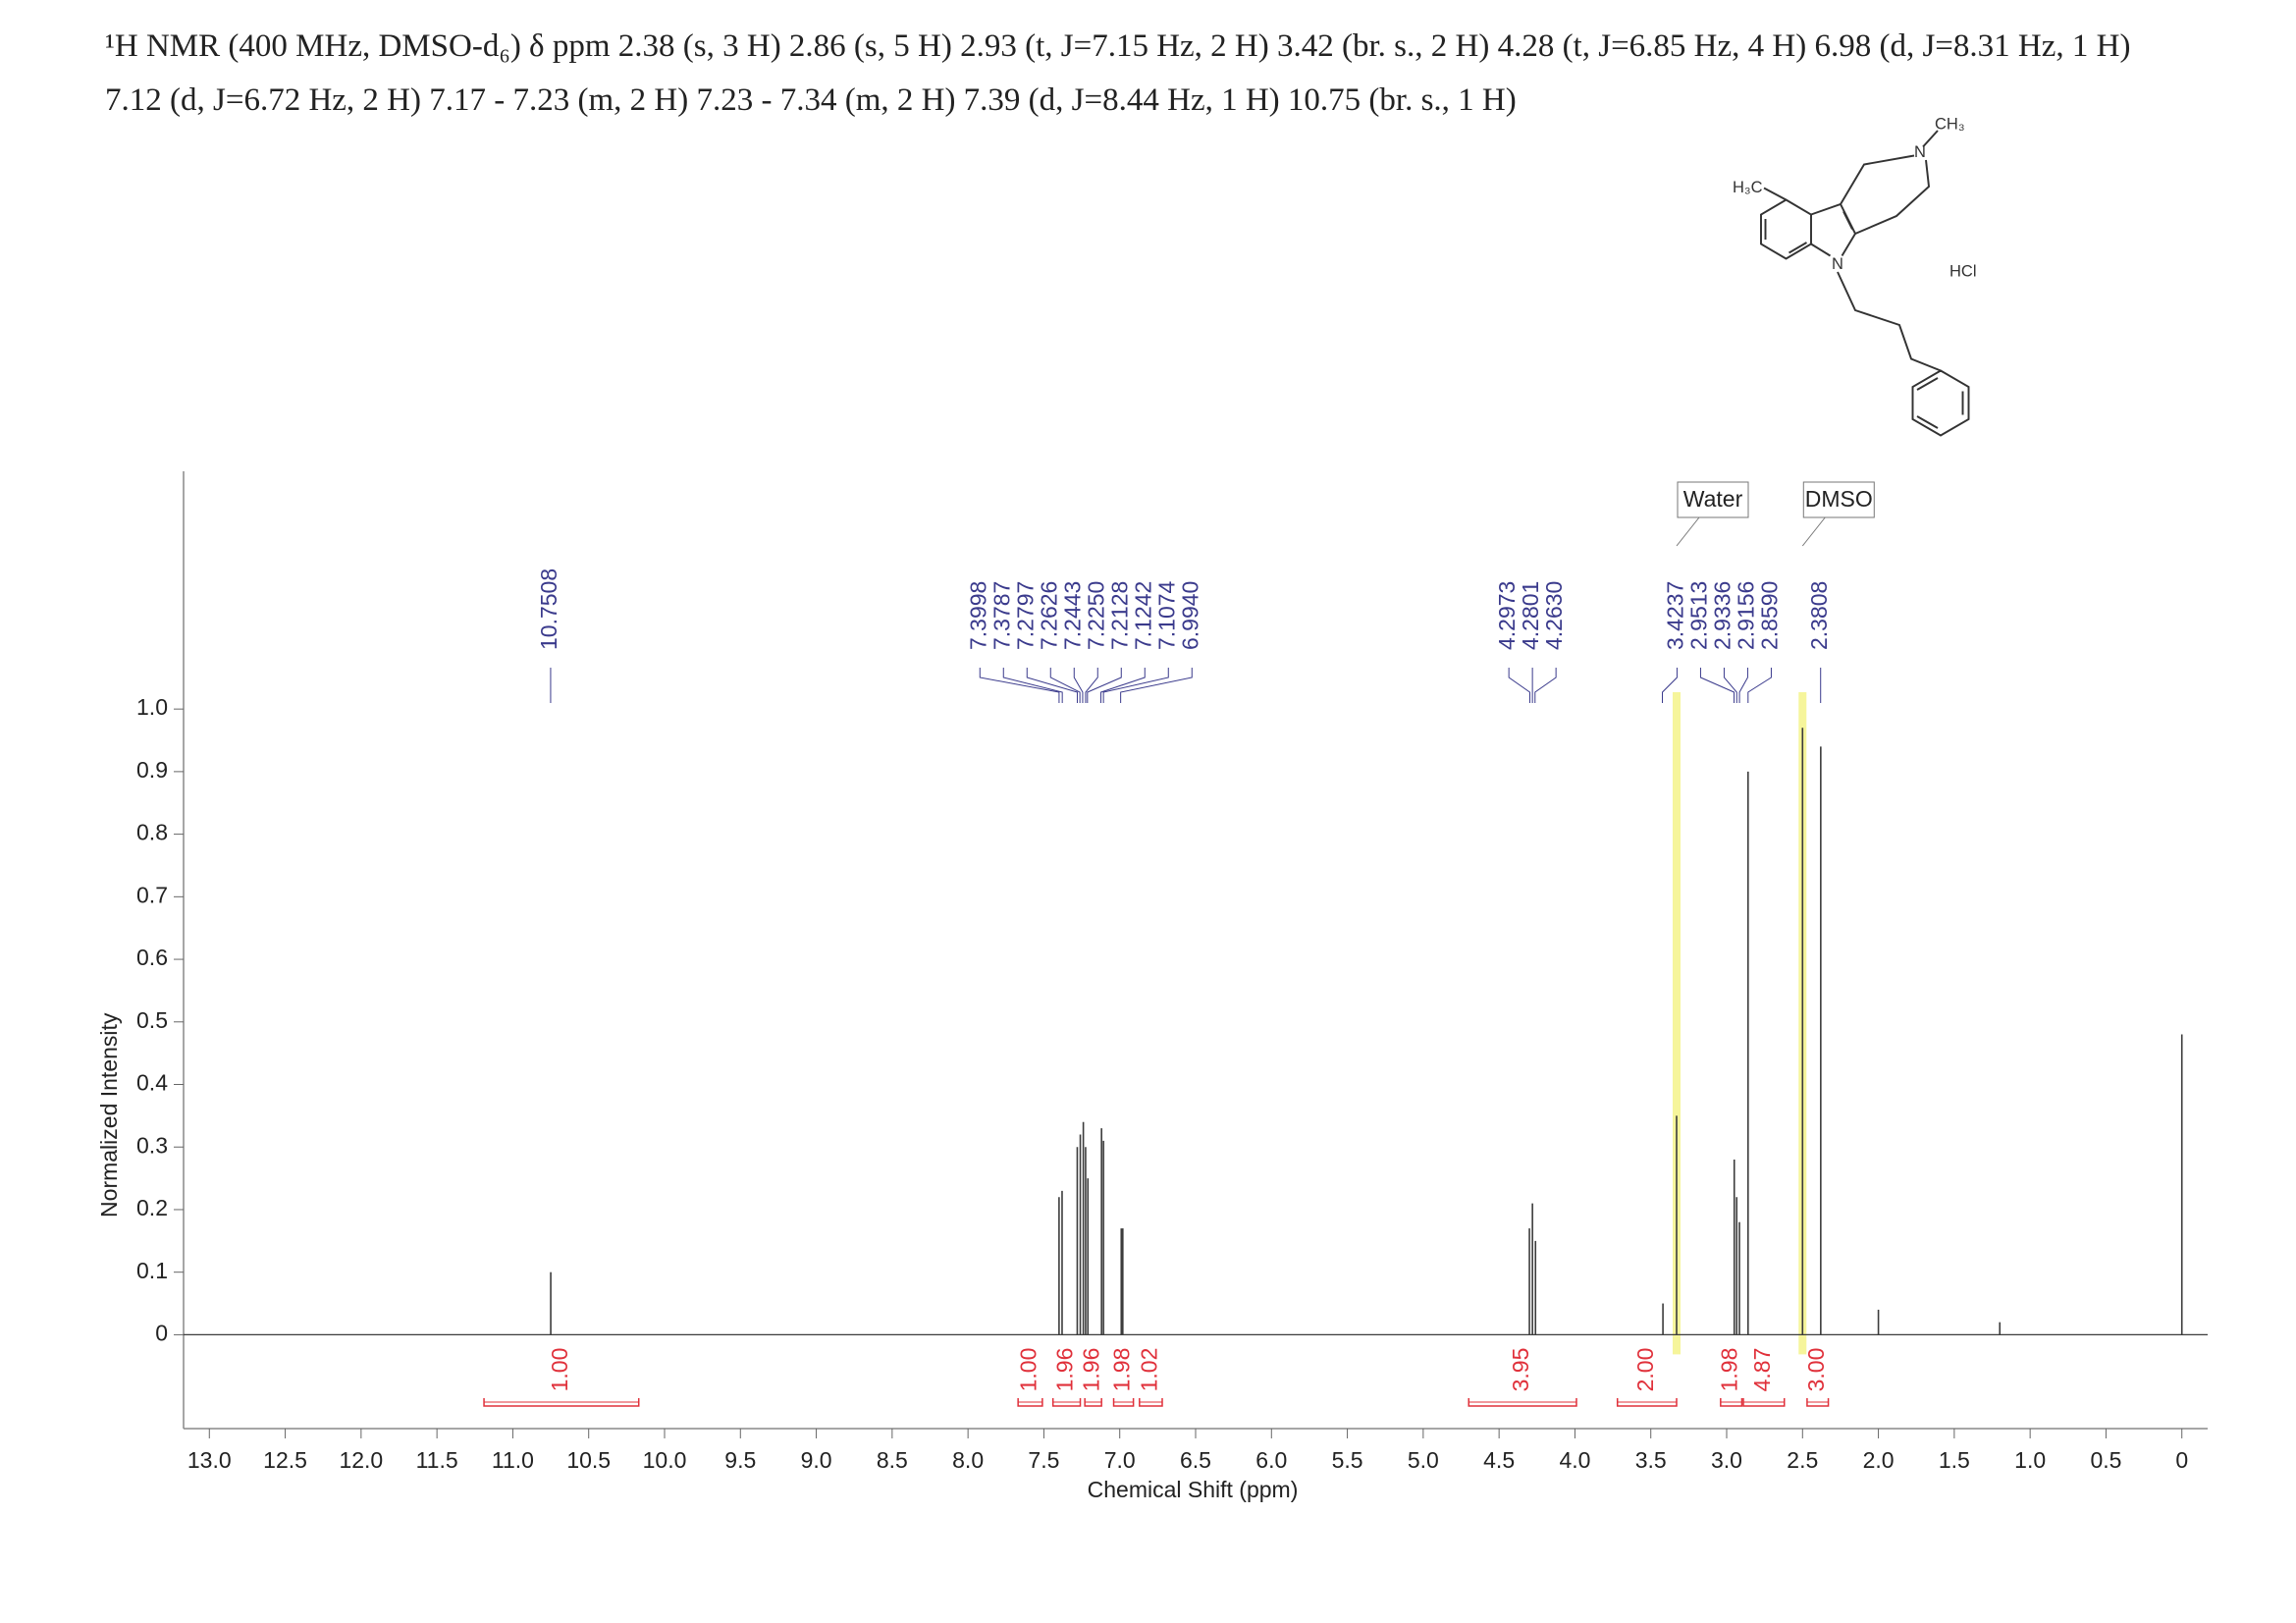 The height and width of the screenshot is (1623, 2296). What do you see at coordinates (1676, 1023) in the screenshot?
I see `solvent-band` at bounding box center [1676, 1023].